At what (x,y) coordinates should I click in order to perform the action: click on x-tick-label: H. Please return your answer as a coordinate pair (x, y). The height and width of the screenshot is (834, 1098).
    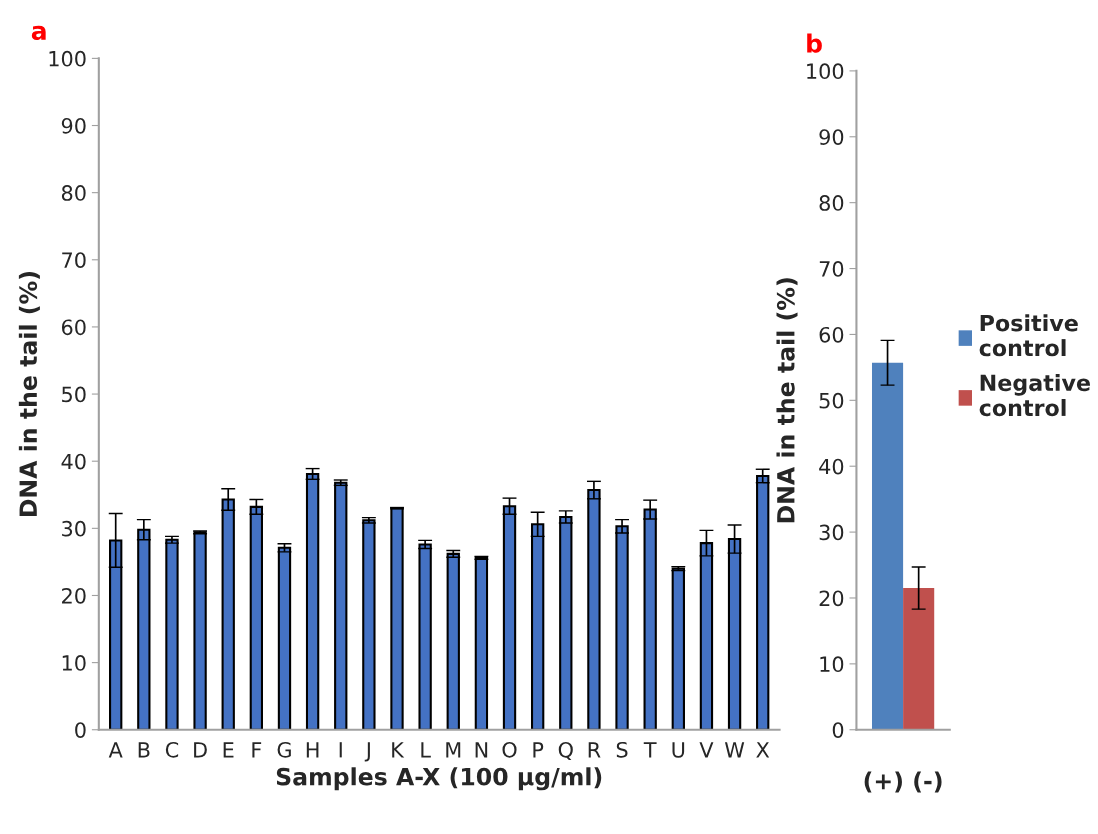
    Looking at the image, I should click on (312, 750).